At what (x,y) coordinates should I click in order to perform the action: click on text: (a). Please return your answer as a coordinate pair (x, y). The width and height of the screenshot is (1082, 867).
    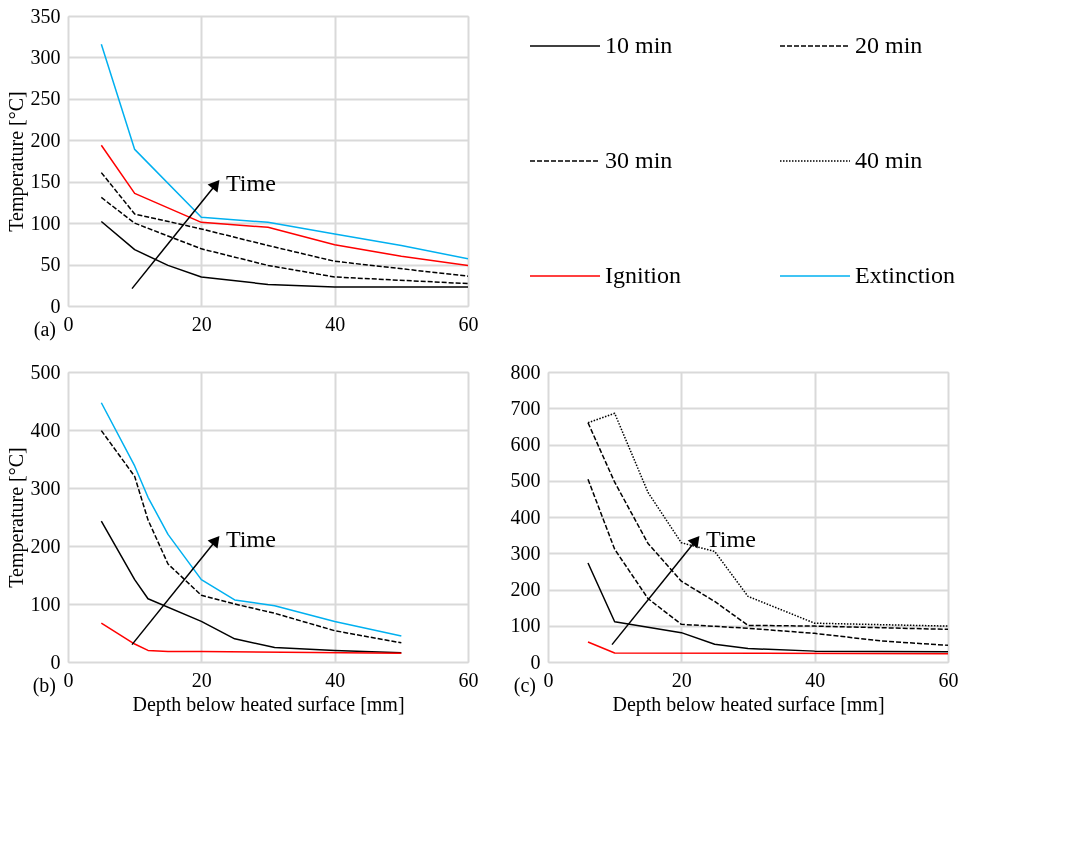
    Looking at the image, I should click on (44, 329).